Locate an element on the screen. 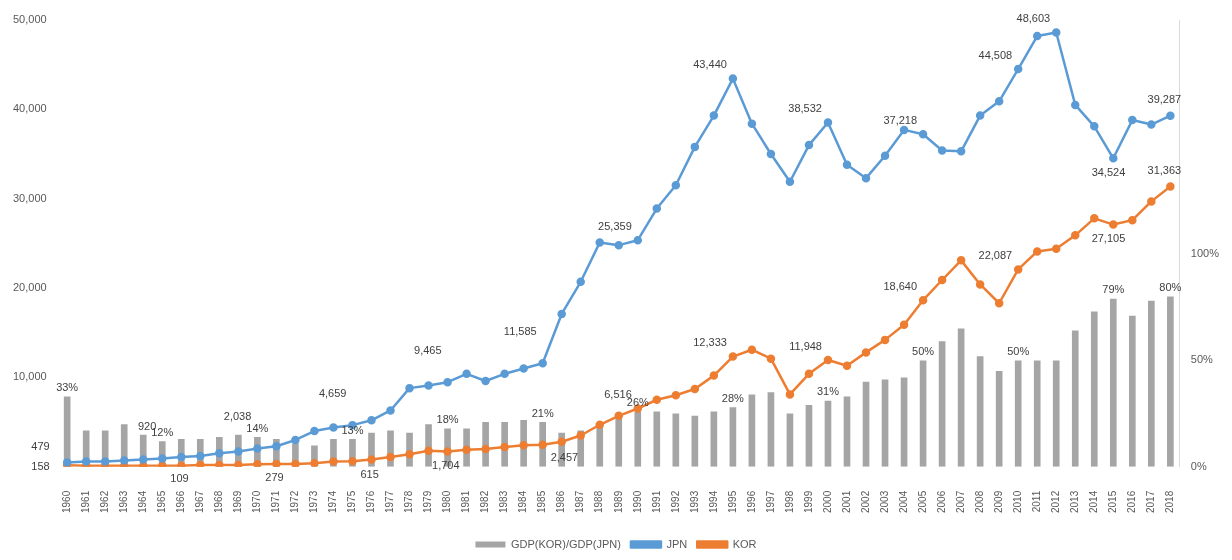  data-label: 279 is located at coordinates (274, 476).